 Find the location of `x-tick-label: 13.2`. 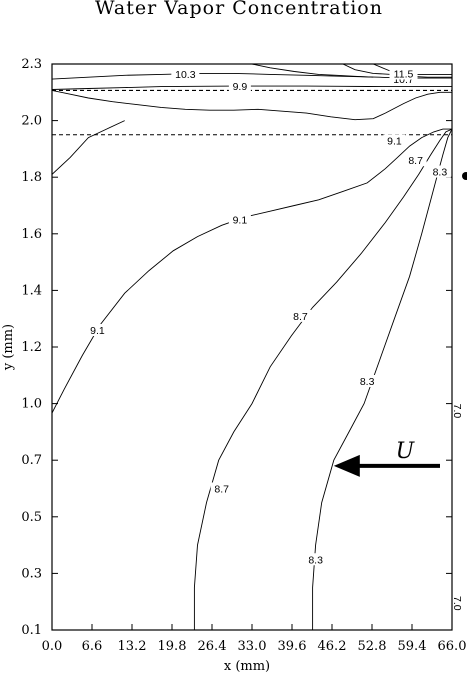

x-tick-label: 13.2 is located at coordinates (132, 646).